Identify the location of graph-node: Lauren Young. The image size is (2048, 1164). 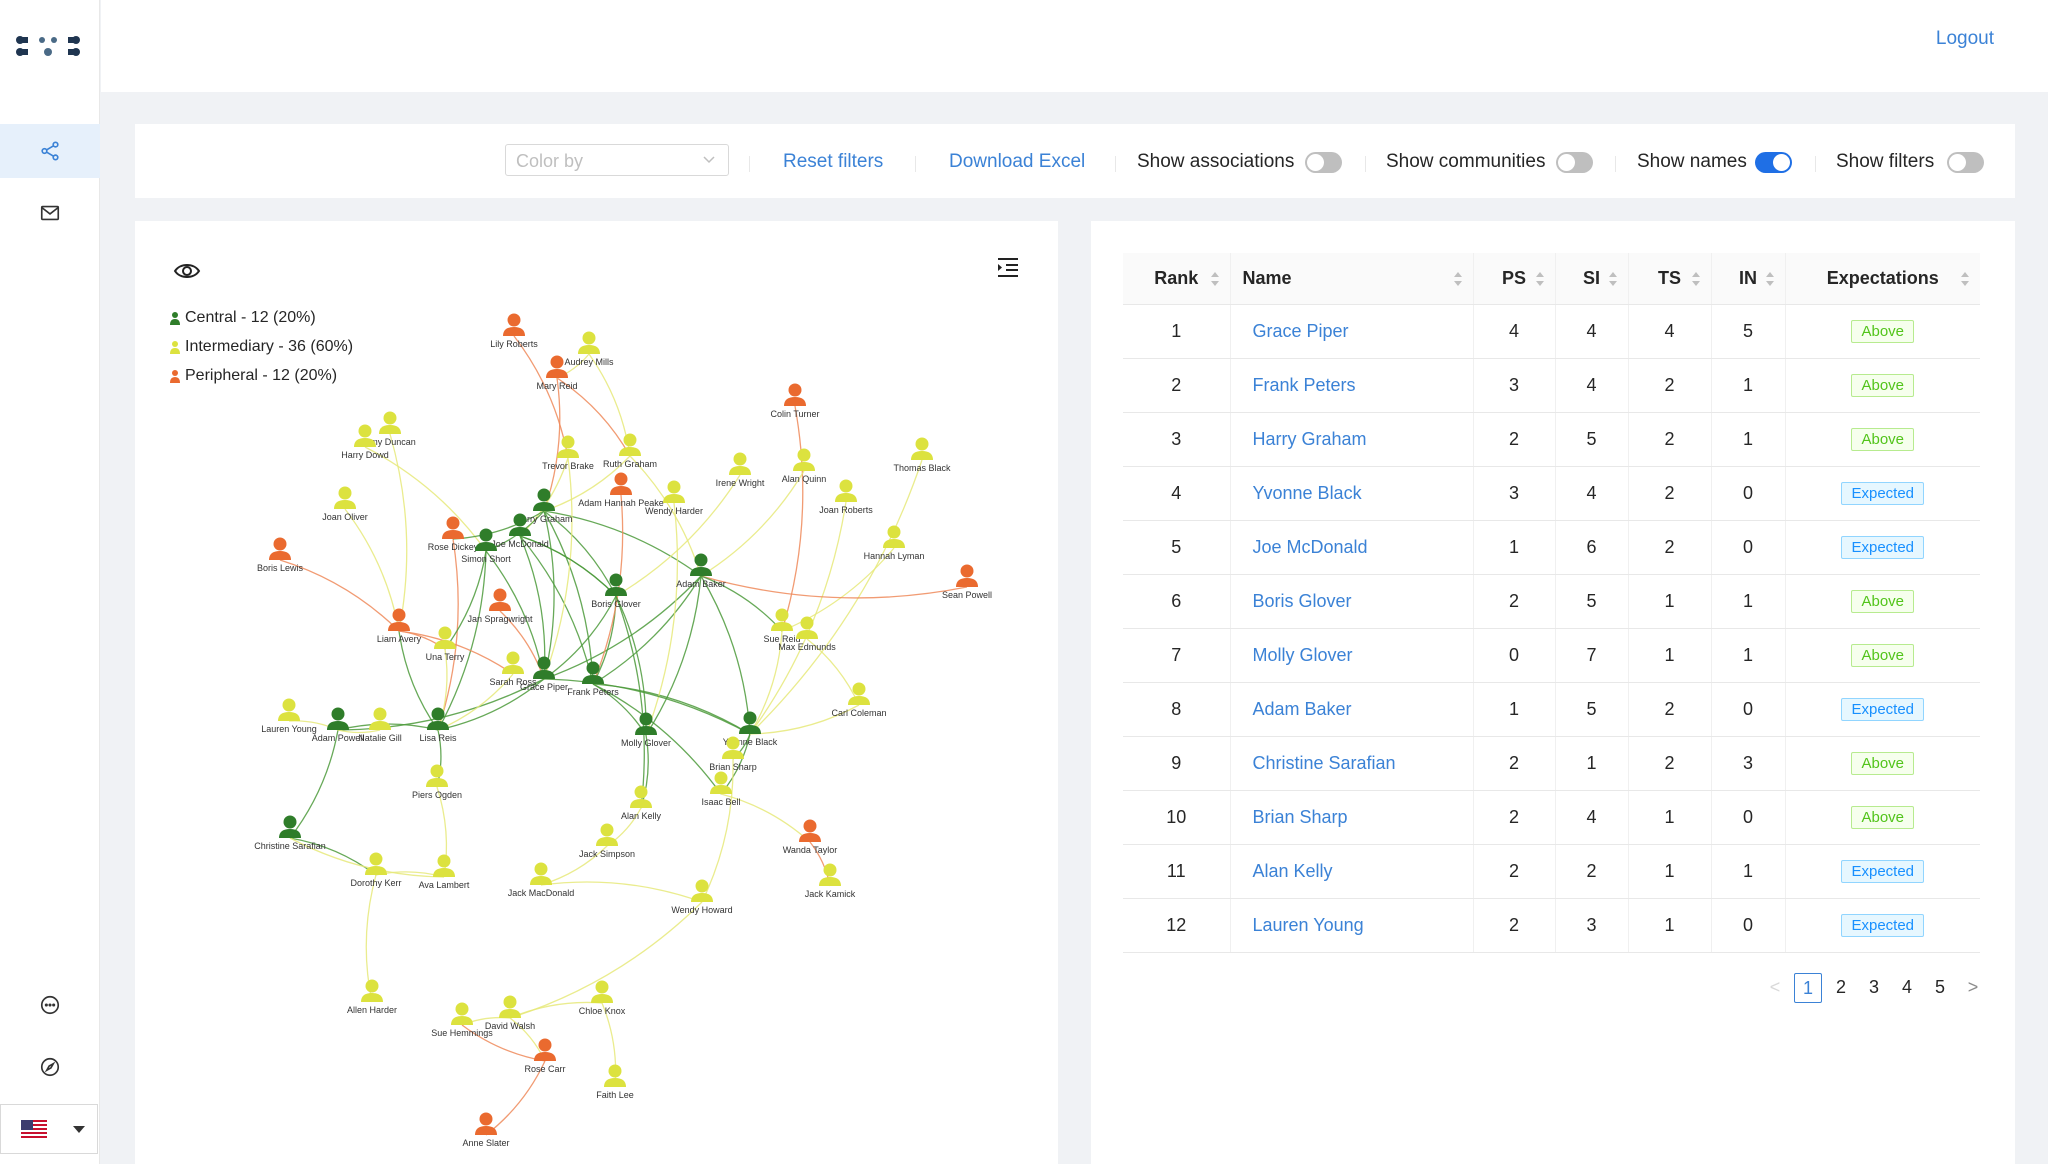
(289, 716).